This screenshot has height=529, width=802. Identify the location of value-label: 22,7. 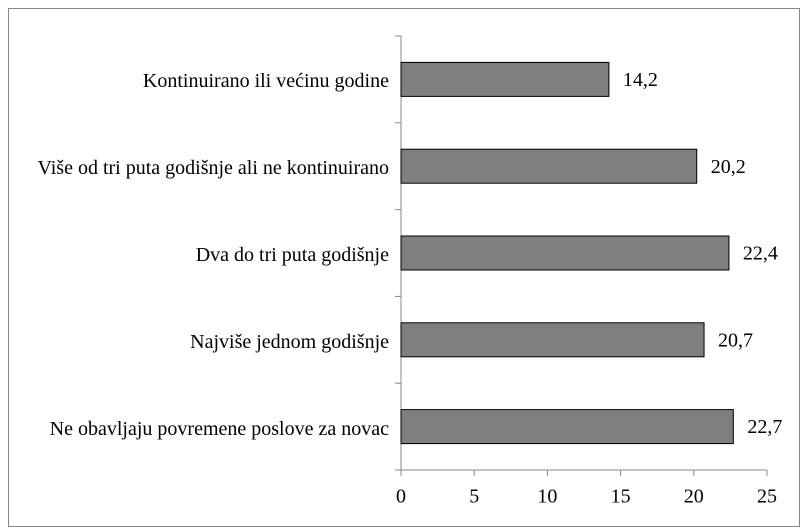
(764, 427).